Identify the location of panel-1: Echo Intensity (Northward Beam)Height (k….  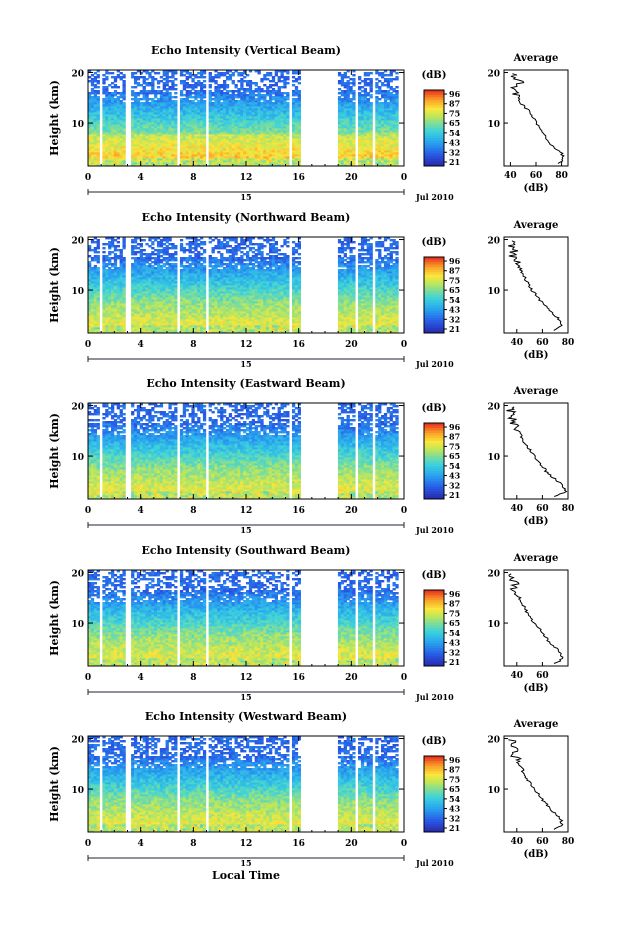
(311, 290).